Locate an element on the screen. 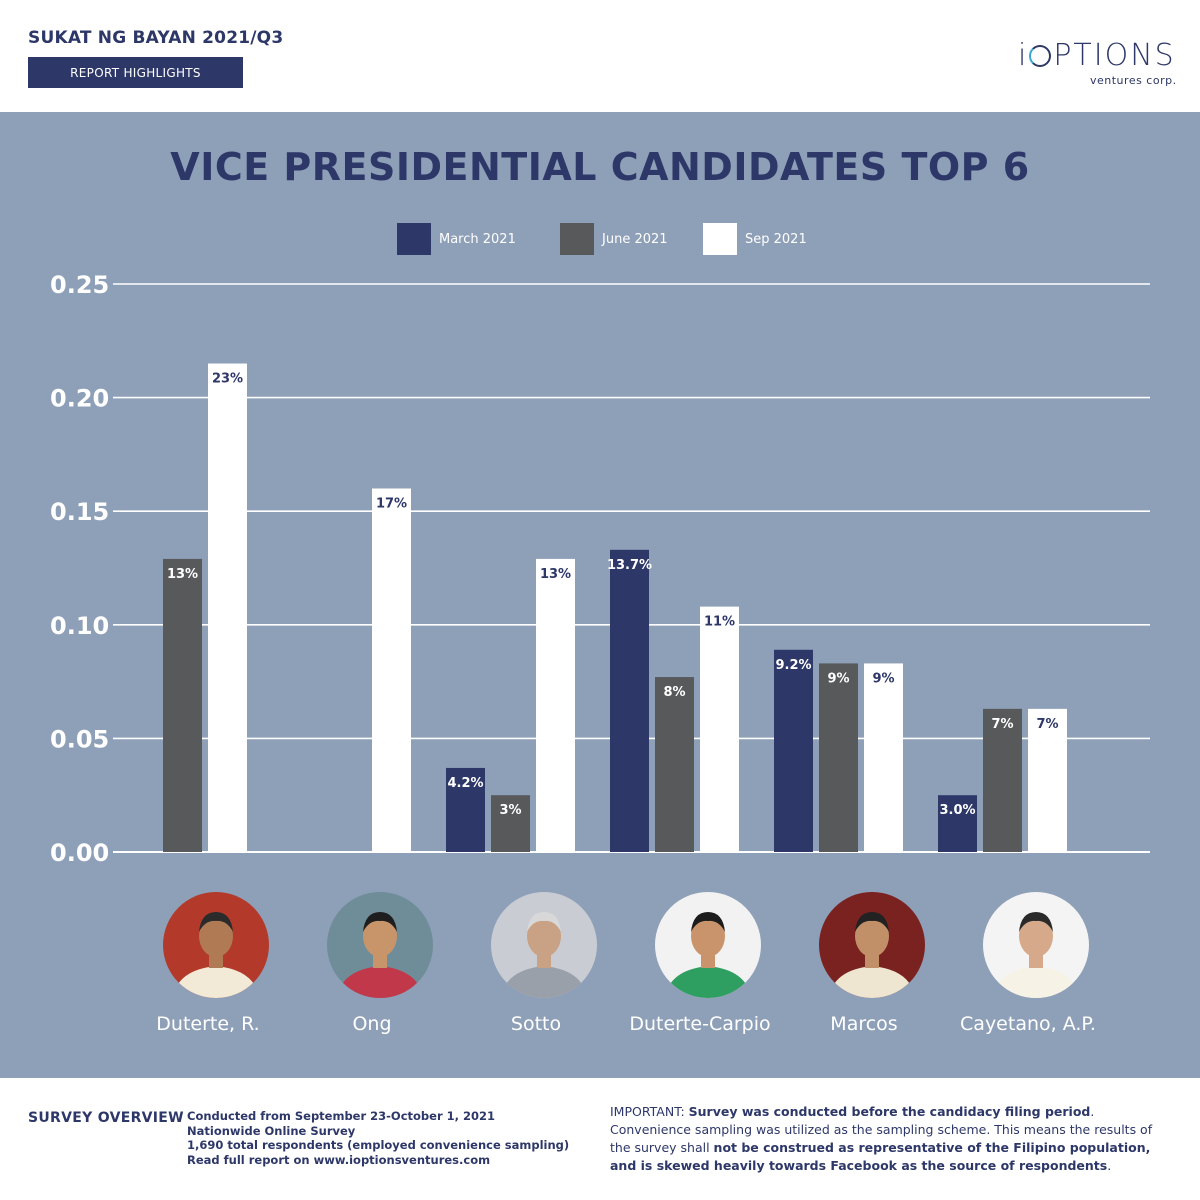  legend-item-june: June 2021 is located at coordinates (614, 239).